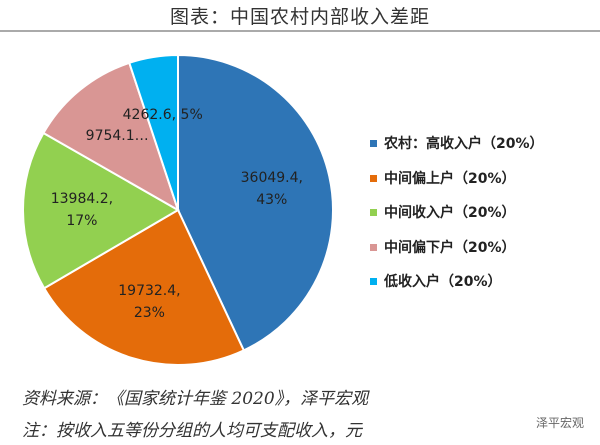 The height and width of the screenshot is (445, 600). I want to click on source: 资料来源：《国家统计年鉴 2020》，泽平宏观, so click(195, 399).